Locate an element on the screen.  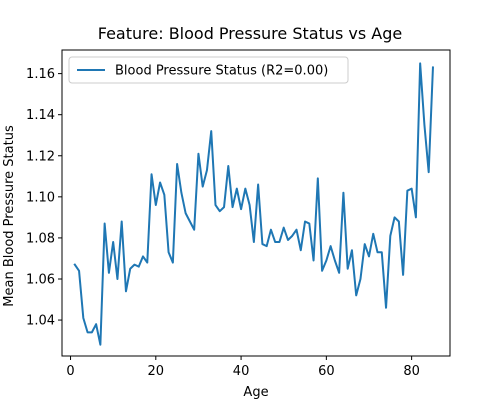
x-tick-label: 20 is located at coordinates (156, 371).